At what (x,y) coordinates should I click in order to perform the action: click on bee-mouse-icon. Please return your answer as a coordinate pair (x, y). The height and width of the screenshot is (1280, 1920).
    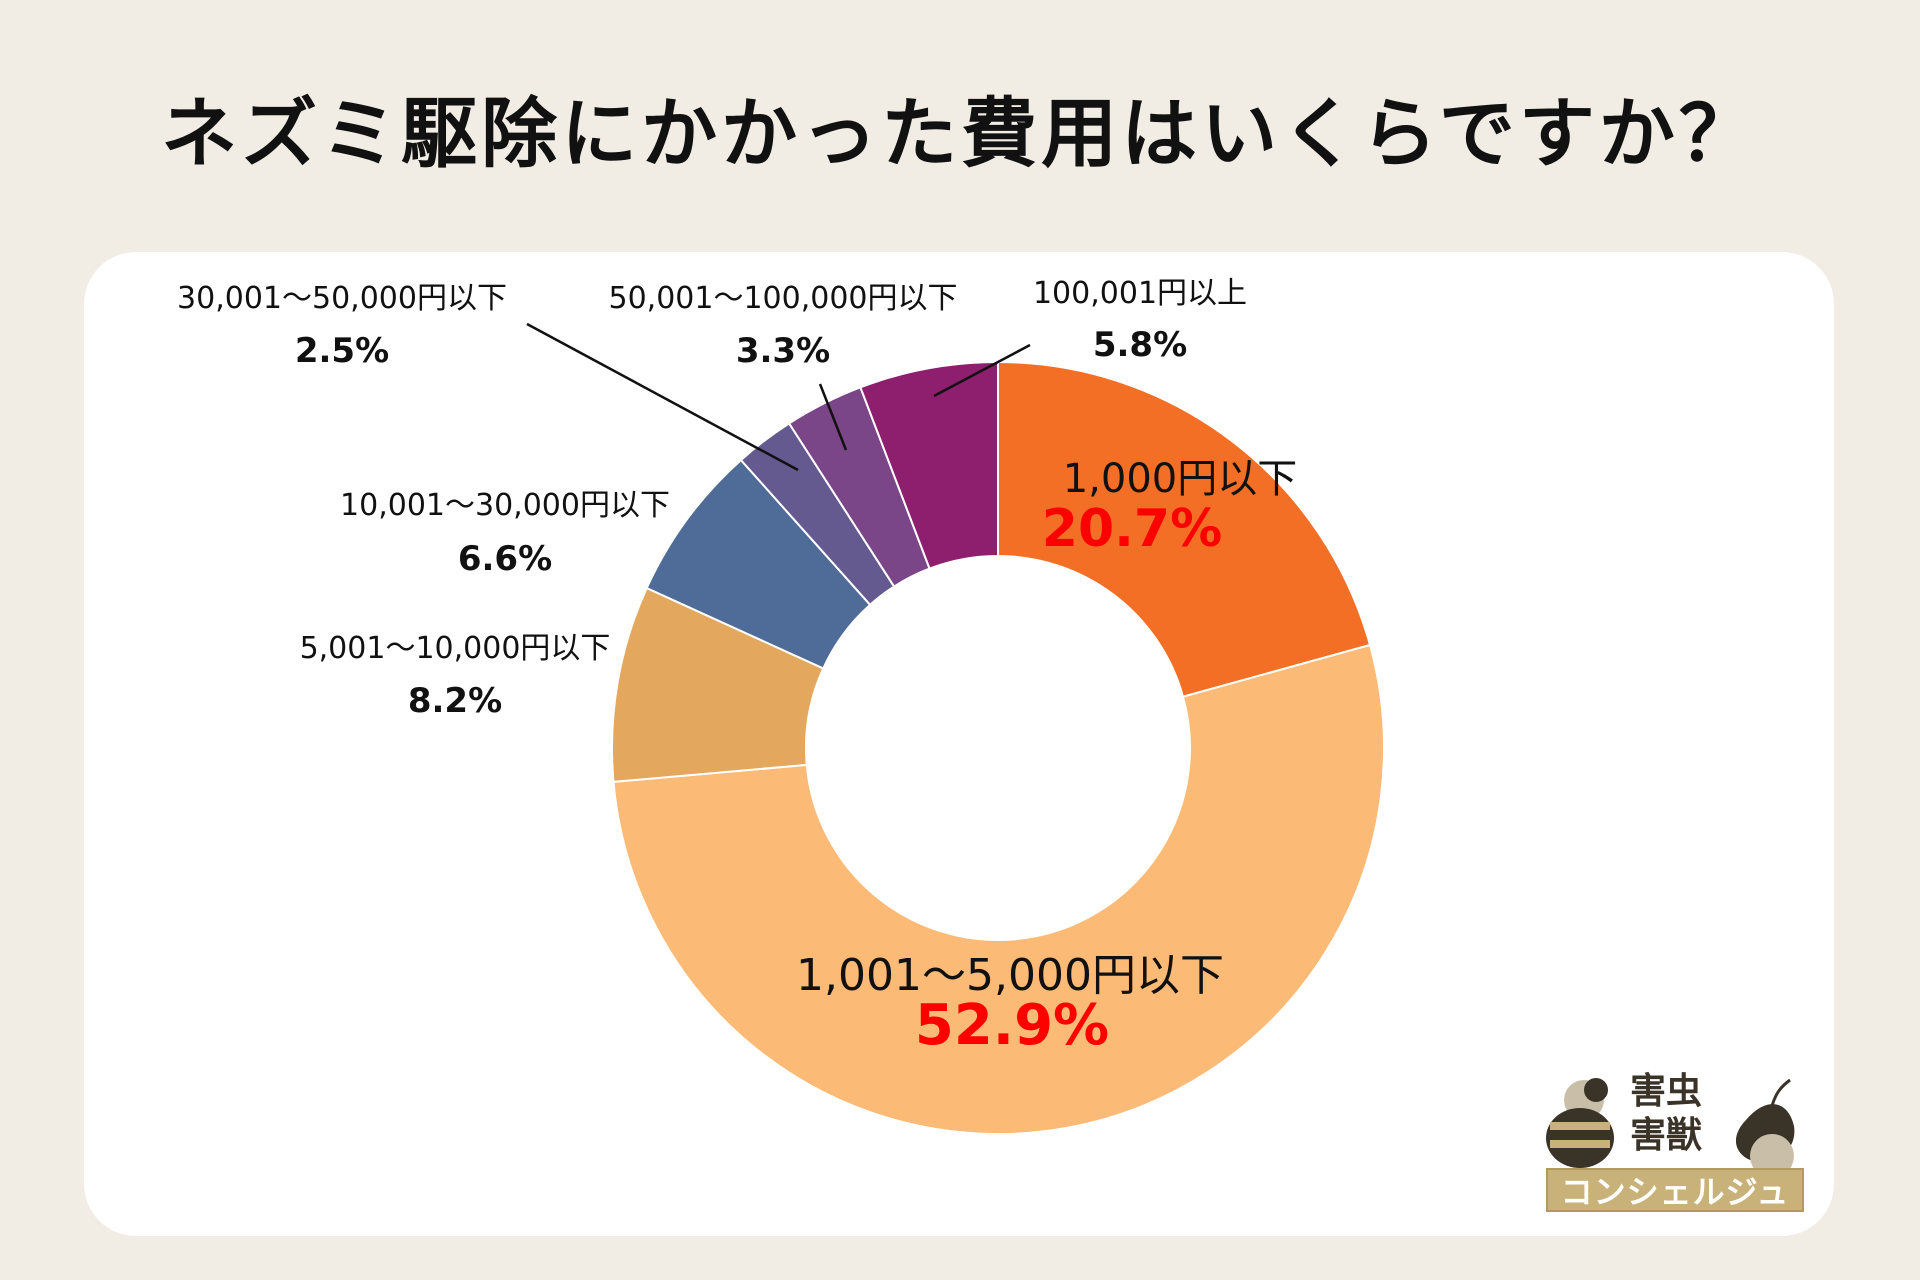
    Looking at the image, I should click on (1670, 1128).